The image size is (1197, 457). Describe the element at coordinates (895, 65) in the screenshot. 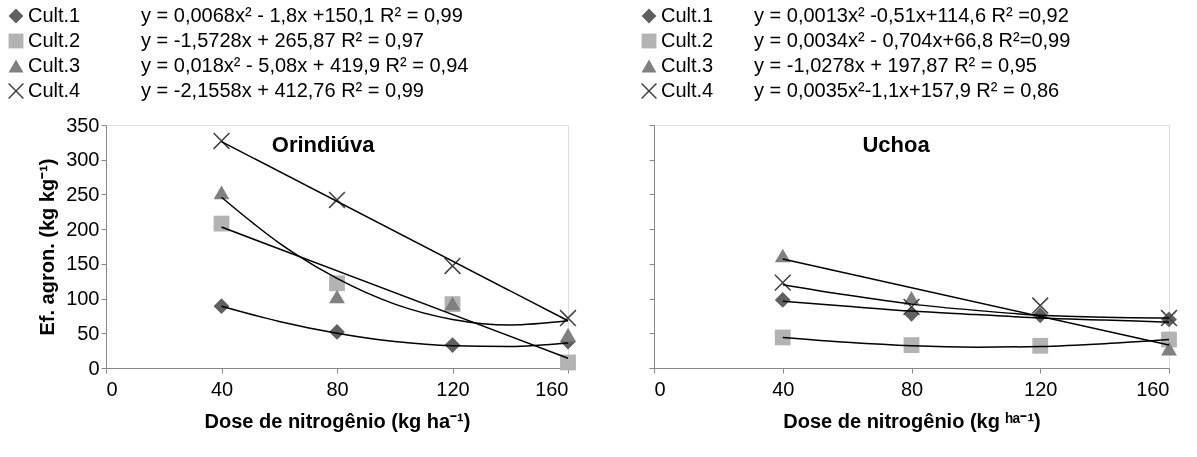

I see `text: y = -1,0278x + 197,87 R² = 0,95` at that location.